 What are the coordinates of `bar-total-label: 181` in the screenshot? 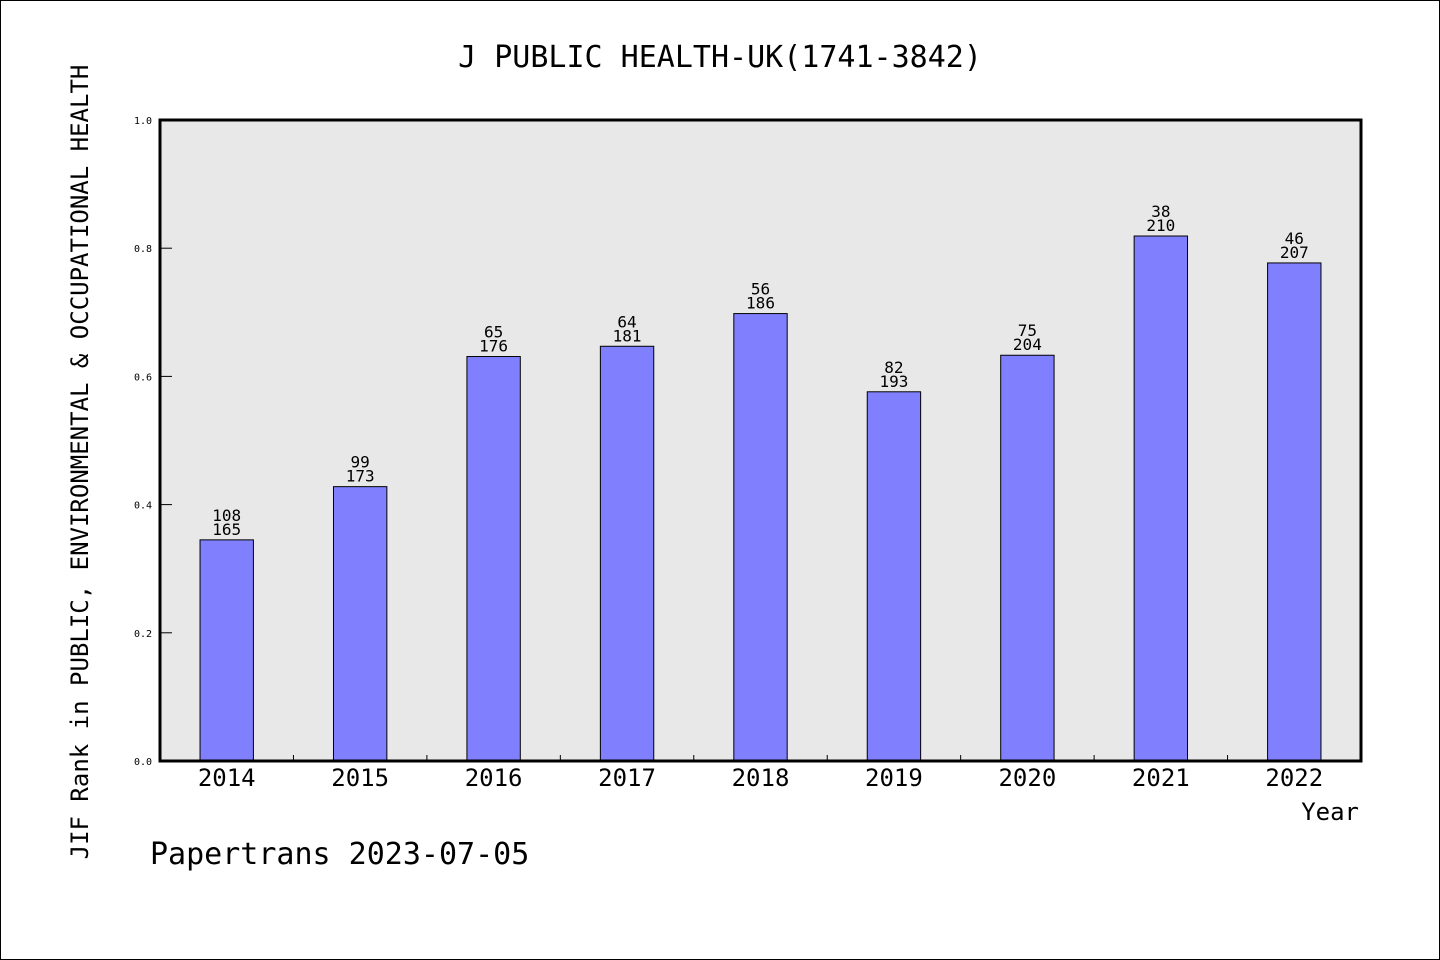 It's located at (627, 335).